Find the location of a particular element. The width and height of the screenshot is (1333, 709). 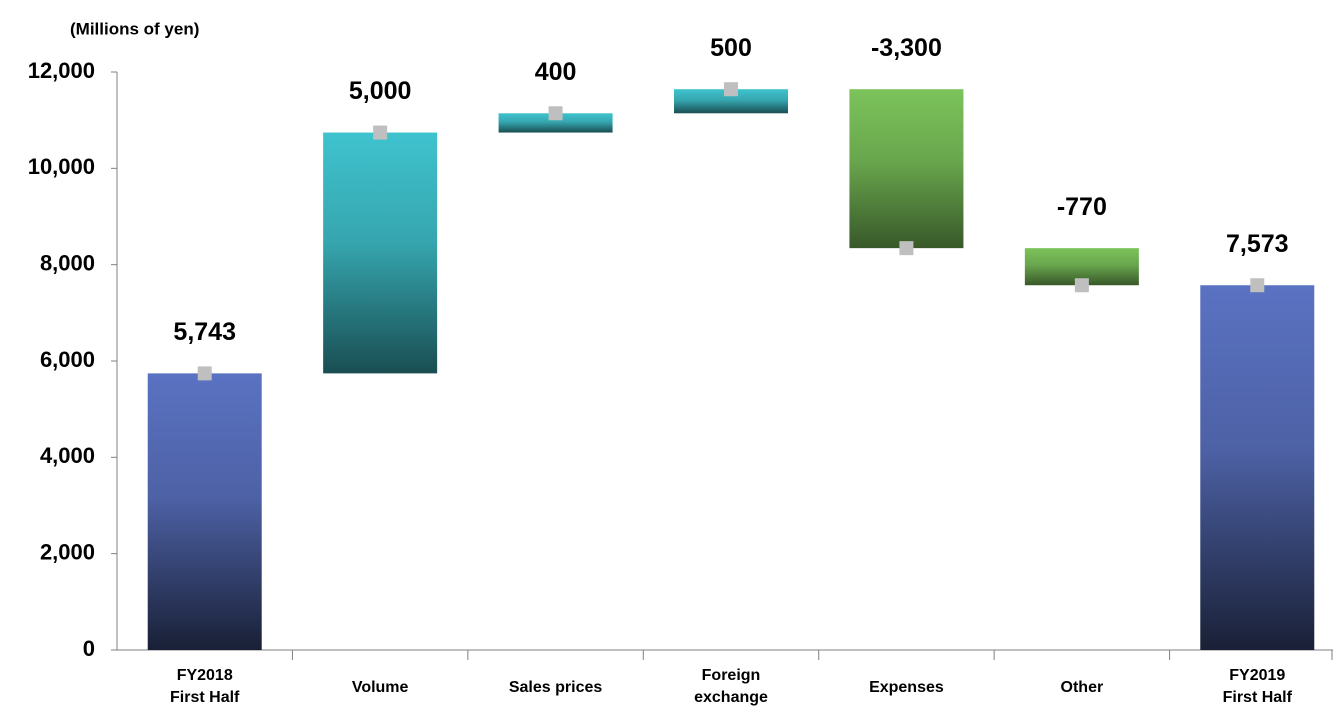

x-tick-label: Expenses is located at coordinates (906, 687).